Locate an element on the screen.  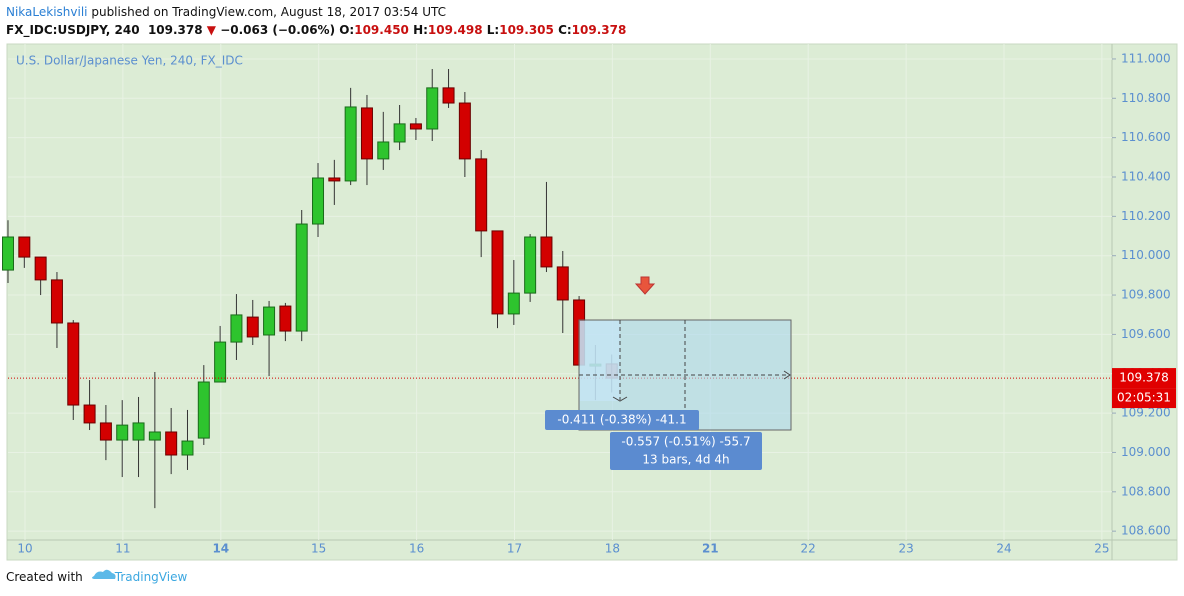
c: 109.378 is located at coordinates (599, 30).